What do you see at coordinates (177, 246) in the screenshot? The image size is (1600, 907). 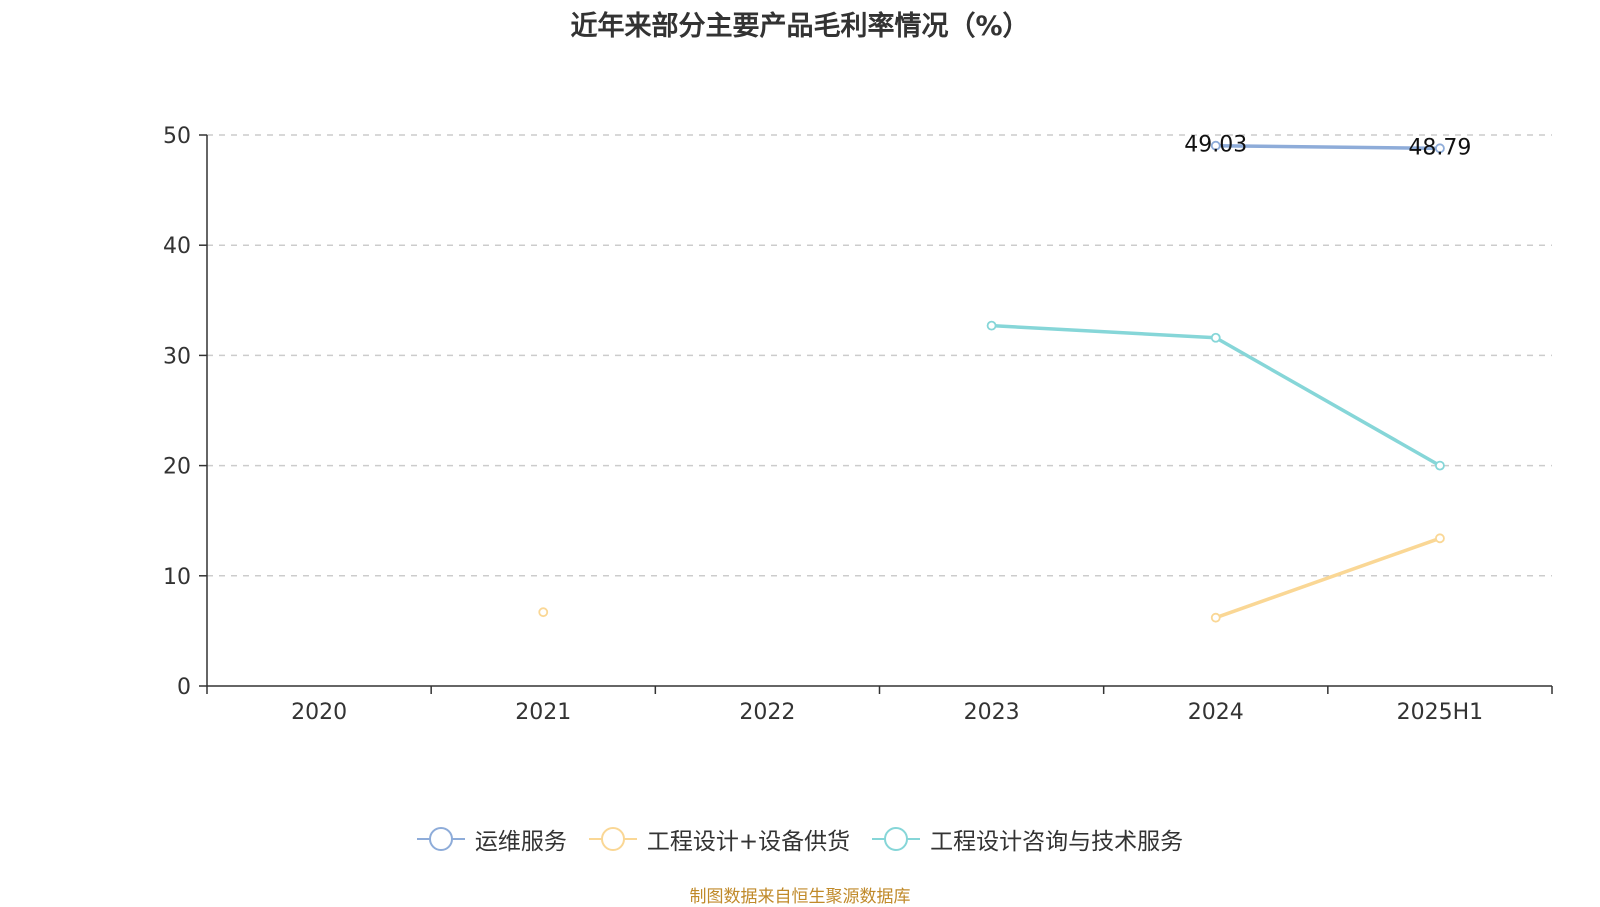 I see `y-tick-label: 40` at bounding box center [177, 246].